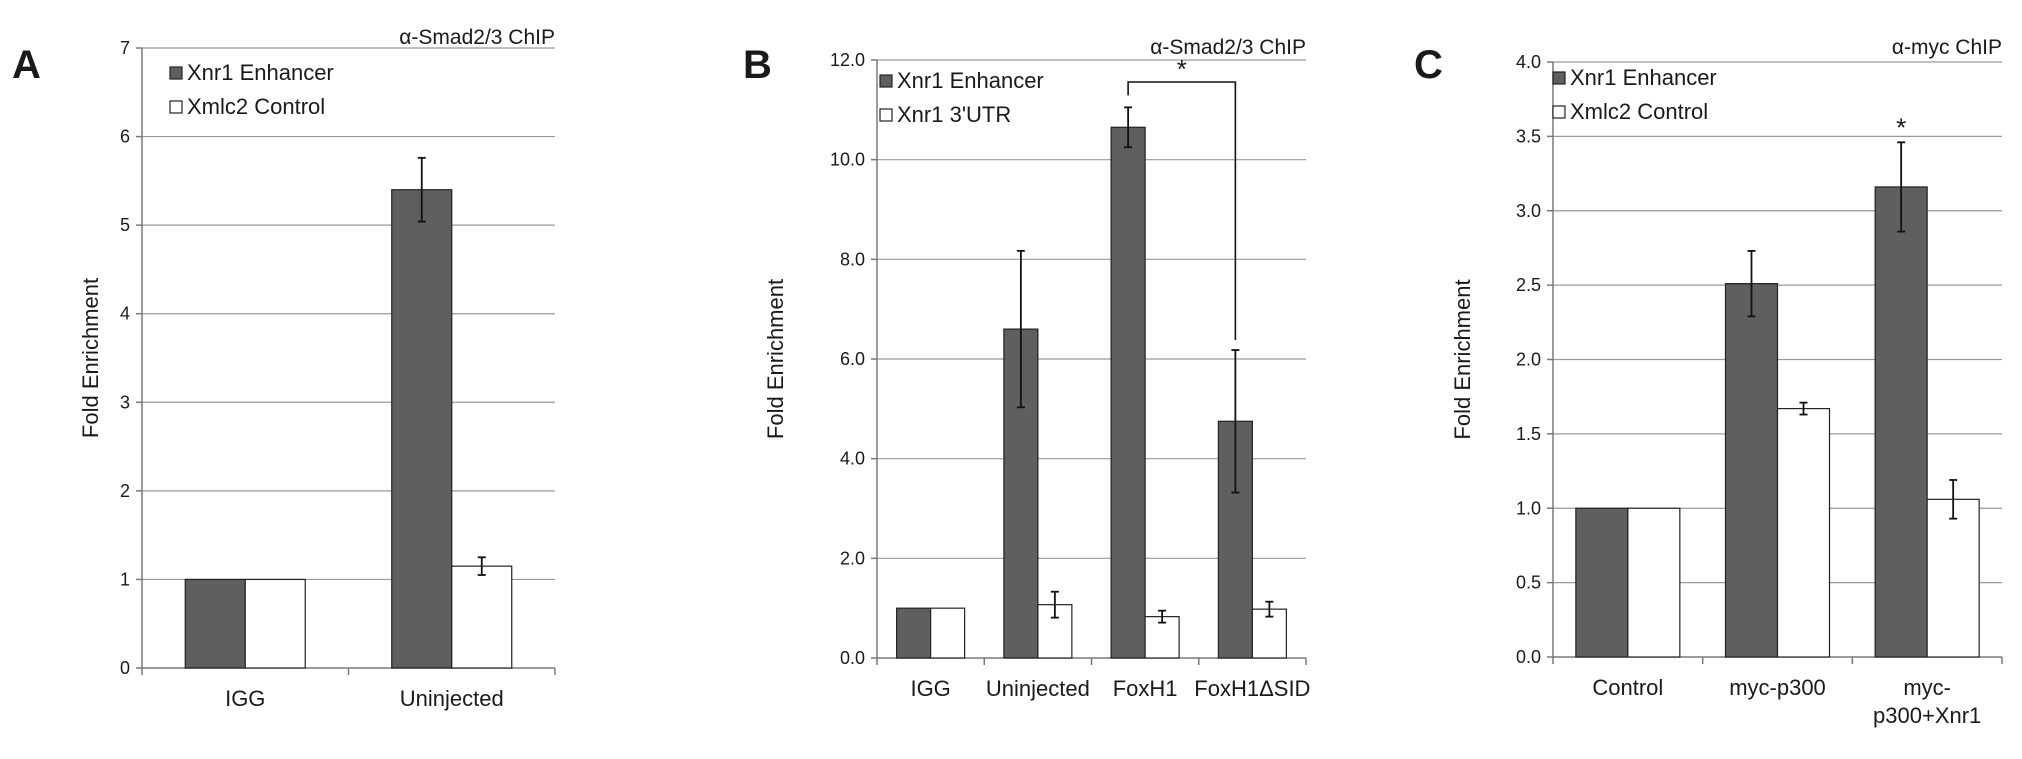  What do you see at coordinates (125, 314) in the screenshot?
I see `y-tick-label: 4` at bounding box center [125, 314].